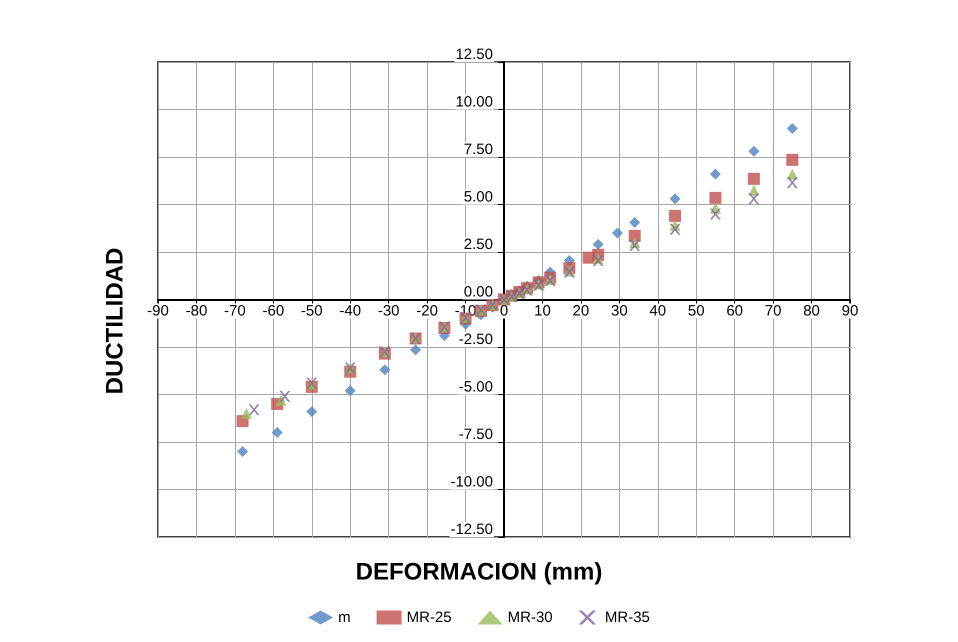 The height and width of the screenshot is (642, 958). I want to click on x-tick-label: -20, so click(427, 311).